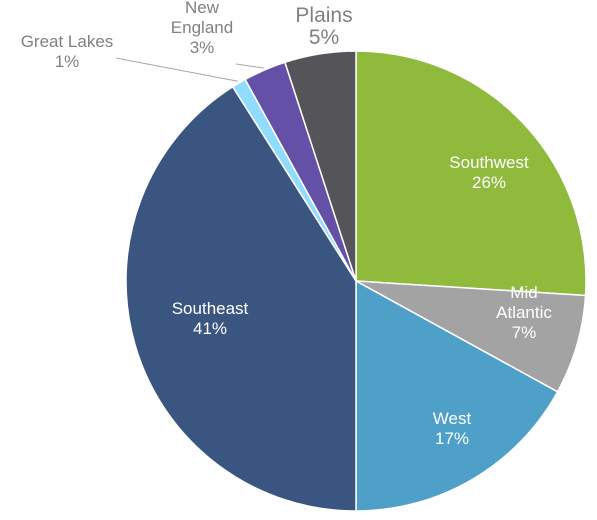 The image size is (597, 520). I want to click on leader-line-new-england, so click(249, 66).